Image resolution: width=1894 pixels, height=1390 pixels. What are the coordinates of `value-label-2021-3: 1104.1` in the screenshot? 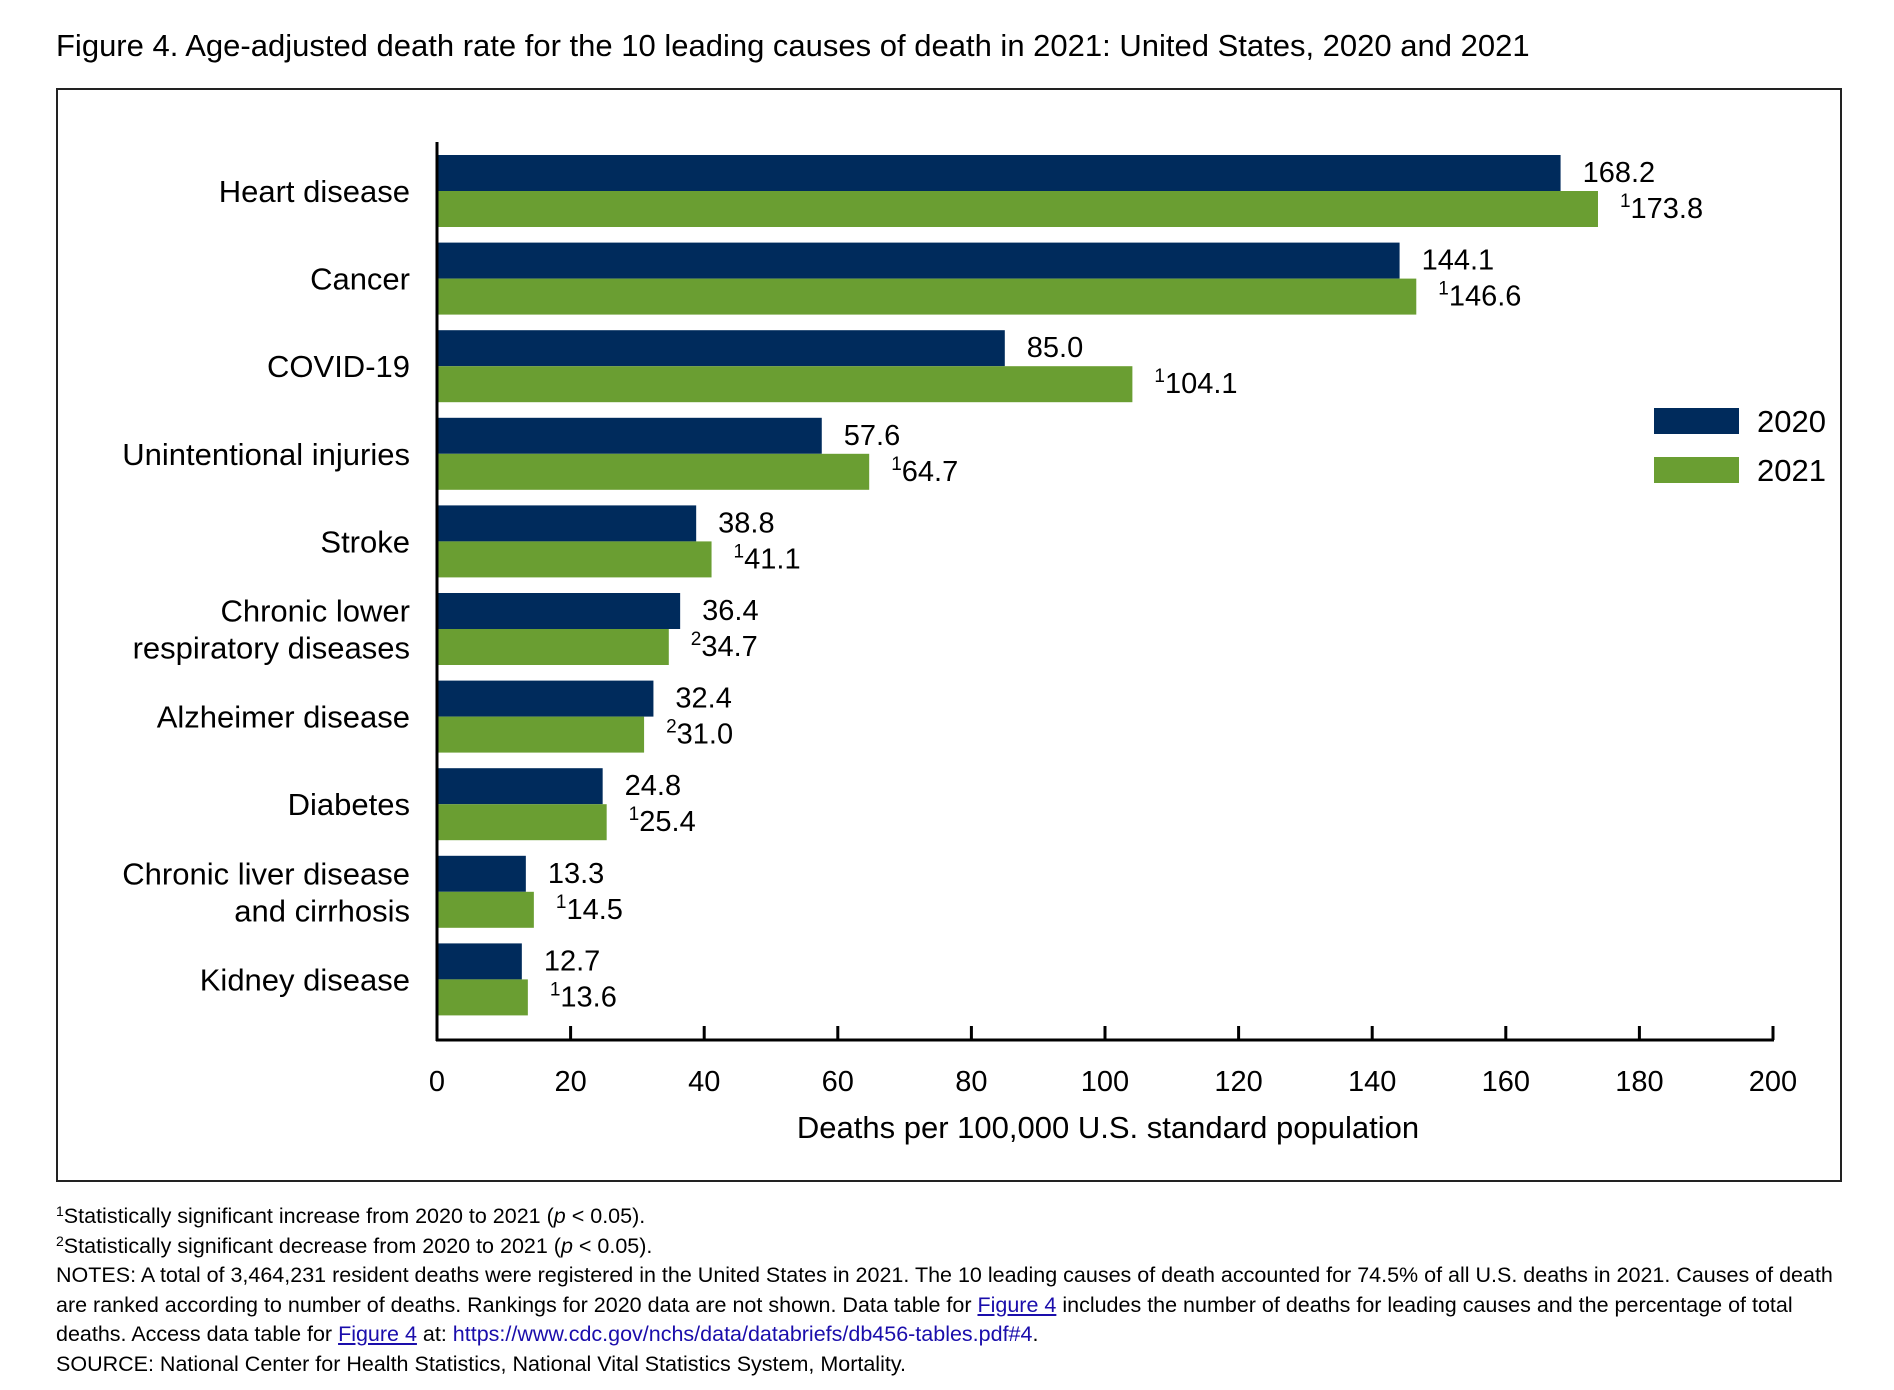 It's located at (1195, 383).